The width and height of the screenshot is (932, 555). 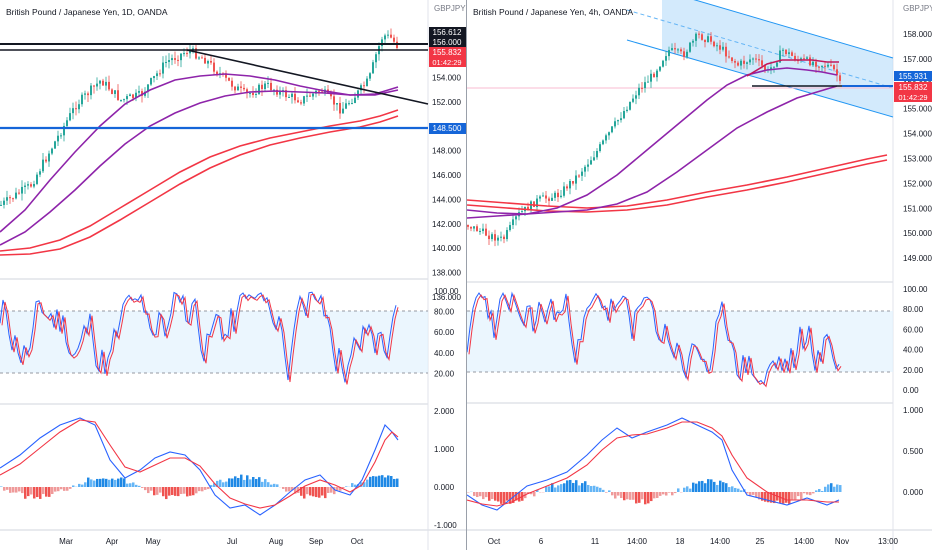 I want to click on axis-tick-label: -1.000, so click(x=445, y=525).